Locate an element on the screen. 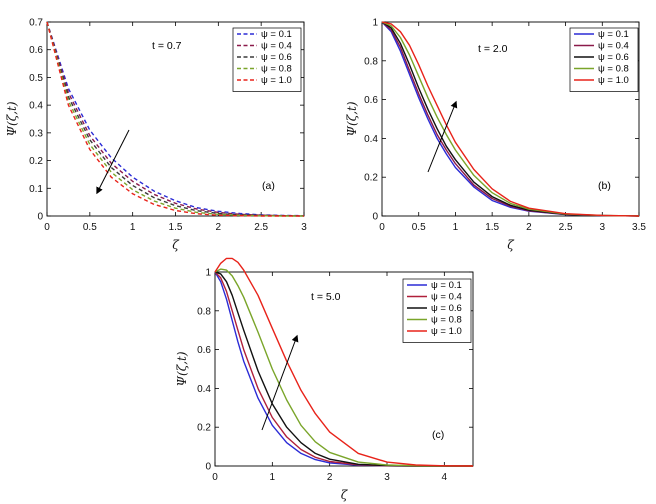 Image resolution: width=656 pixels, height=504 pixels. y-tick-label: 0.1 is located at coordinates (36, 189).